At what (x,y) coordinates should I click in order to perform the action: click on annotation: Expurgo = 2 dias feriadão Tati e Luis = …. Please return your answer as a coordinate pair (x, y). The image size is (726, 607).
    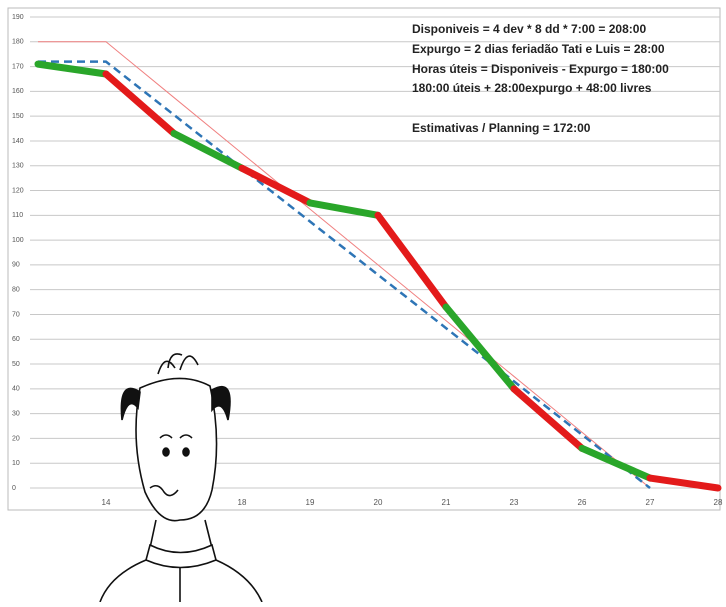
    Looking at the image, I should click on (538, 49).